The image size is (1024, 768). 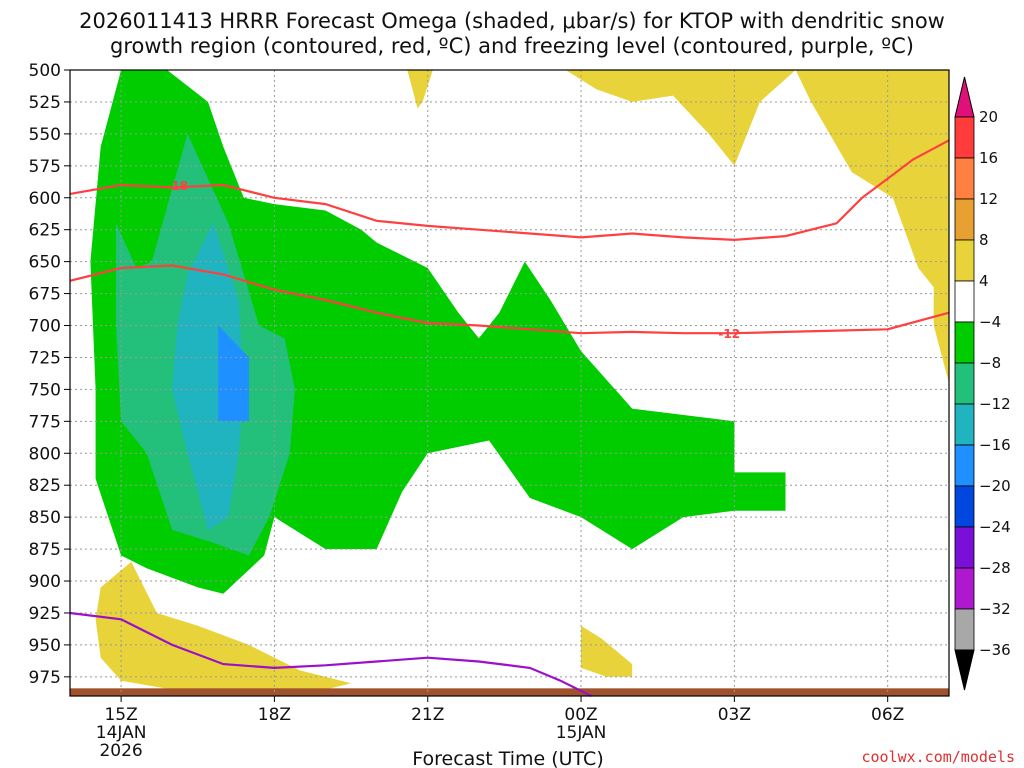 I want to click on x-tick-label-06Z: 06Z, so click(x=887, y=715).